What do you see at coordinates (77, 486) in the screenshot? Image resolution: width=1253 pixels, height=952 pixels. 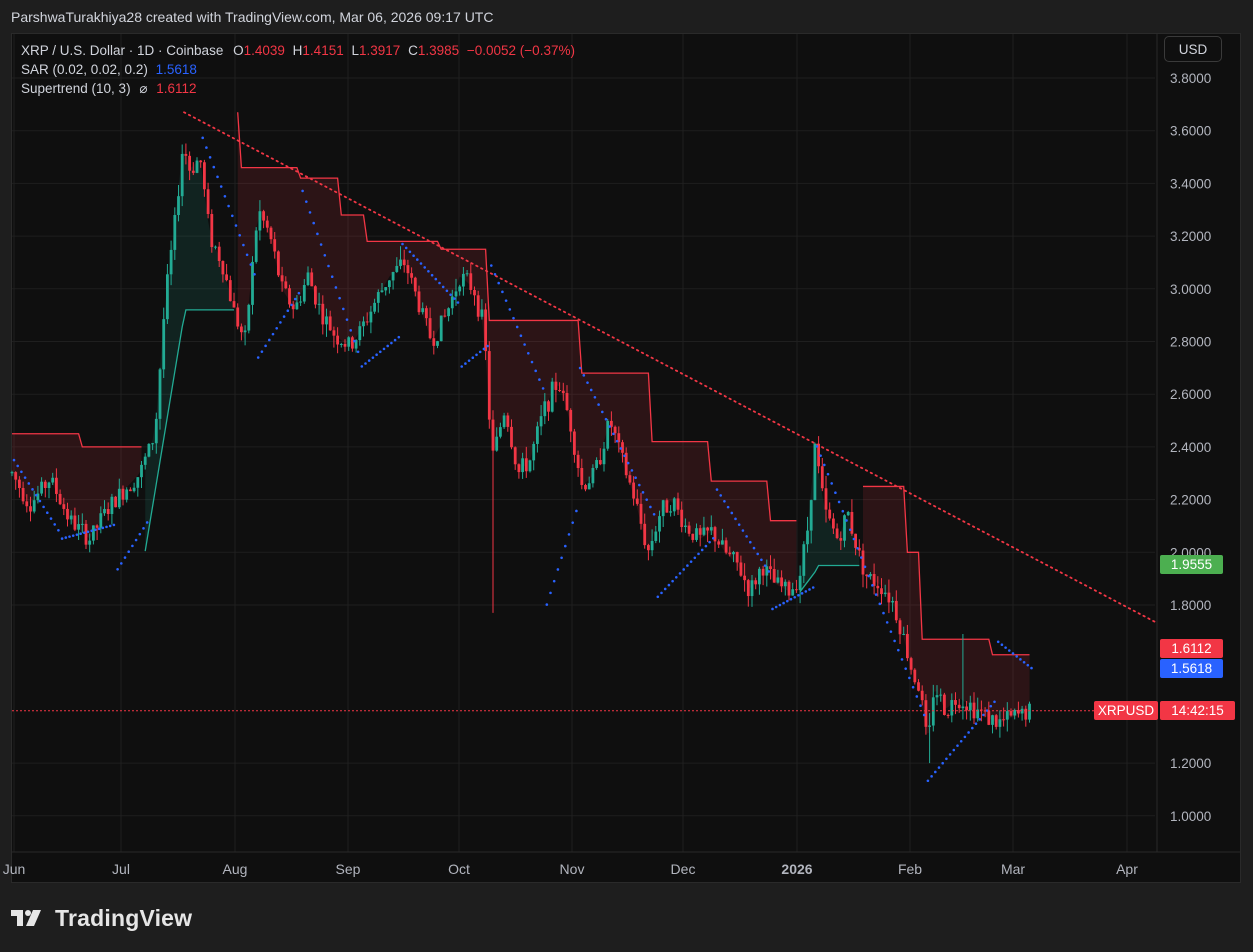 I see `supertrend-down-fill` at bounding box center [77, 486].